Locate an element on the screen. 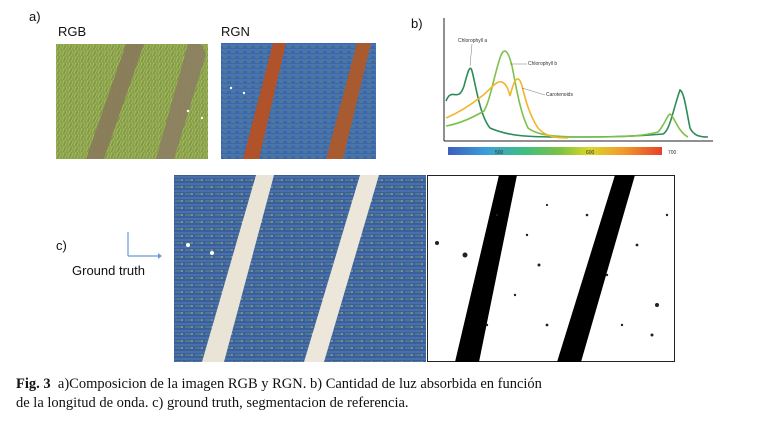 The image size is (759, 428). series-label-chlorophyll-a: Chlorophyll a is located at coordinates (472, 41).